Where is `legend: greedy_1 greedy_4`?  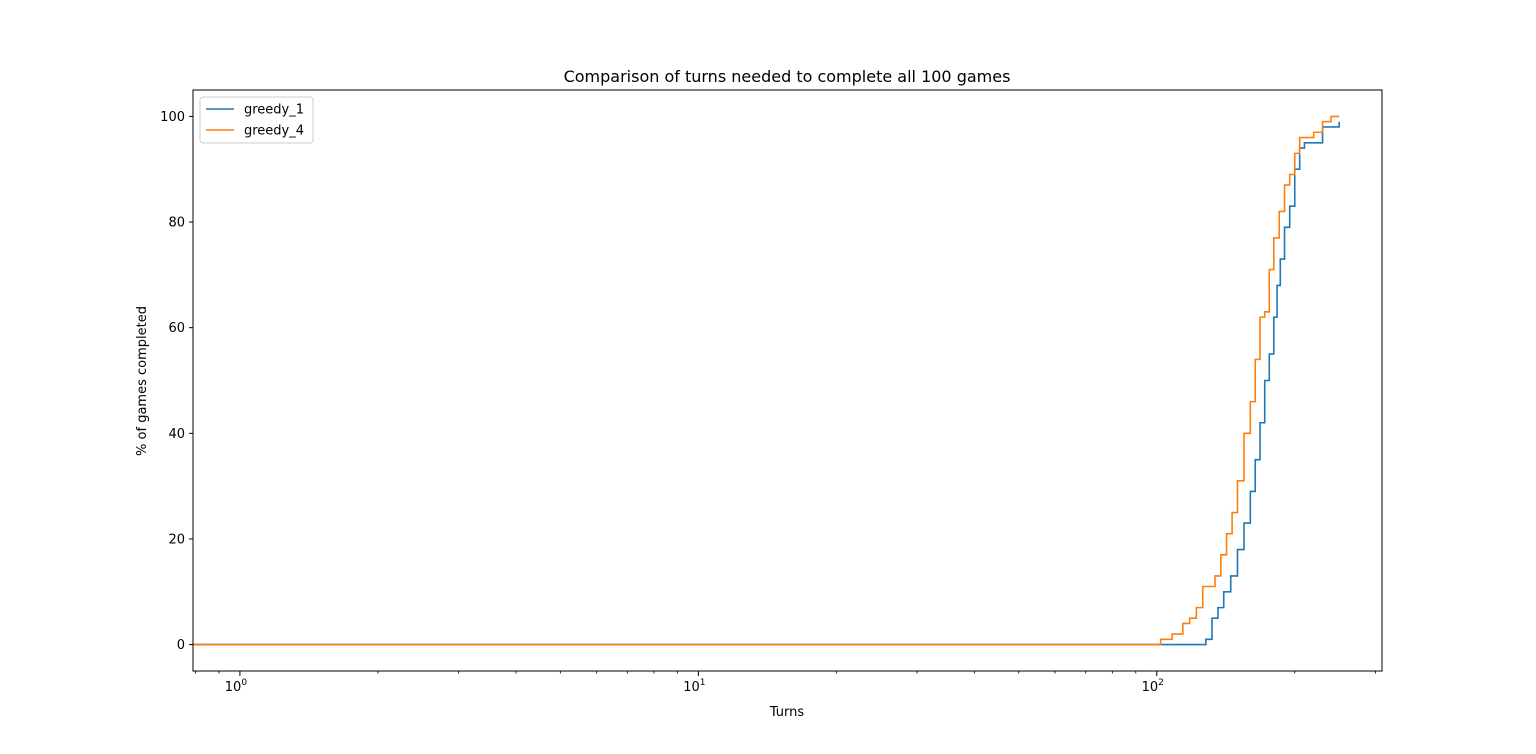 legend: greedy_1 greedy_4 is located at coordinates (256, 120).